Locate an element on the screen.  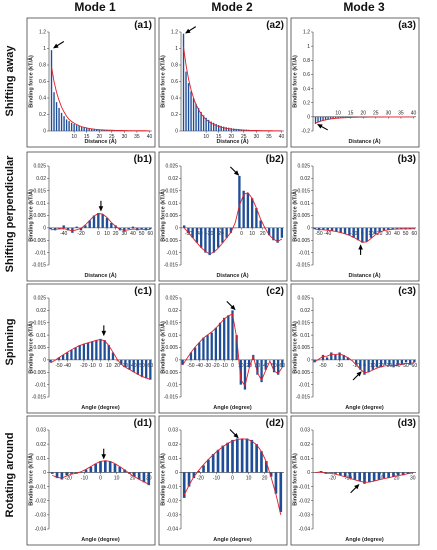
fit-curve is located at coordinates (364, 120).